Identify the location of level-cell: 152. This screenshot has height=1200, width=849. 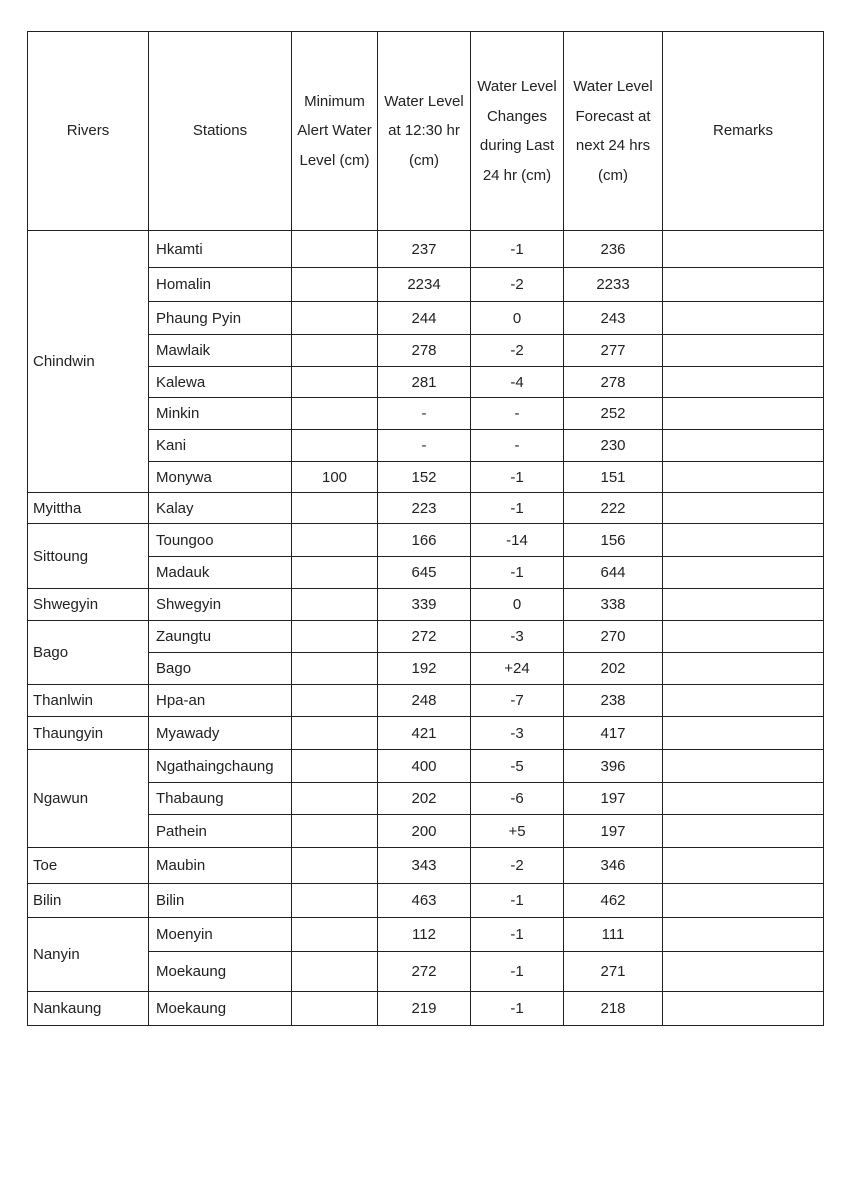
(424, 477).